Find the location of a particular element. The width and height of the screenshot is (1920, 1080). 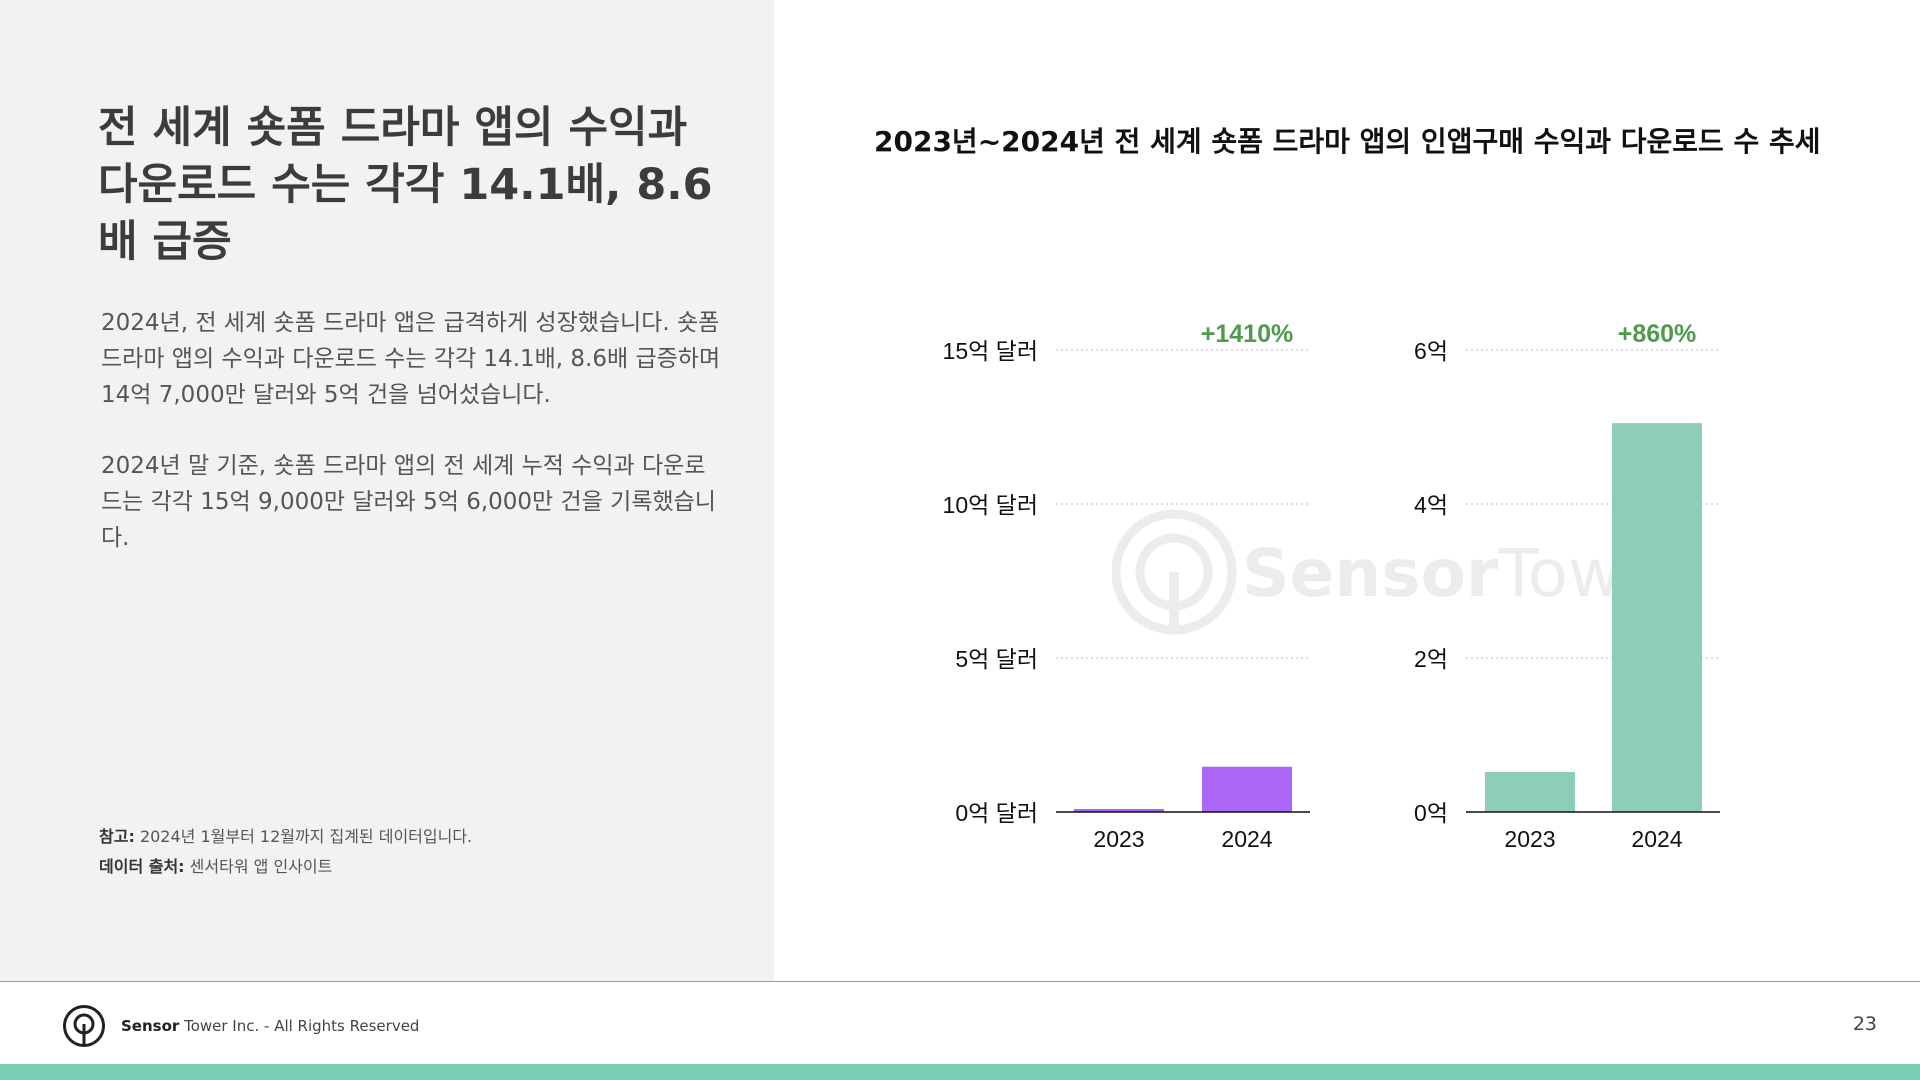

downloads-xtick-label: 2023 is located at coordinates (1529, 839).